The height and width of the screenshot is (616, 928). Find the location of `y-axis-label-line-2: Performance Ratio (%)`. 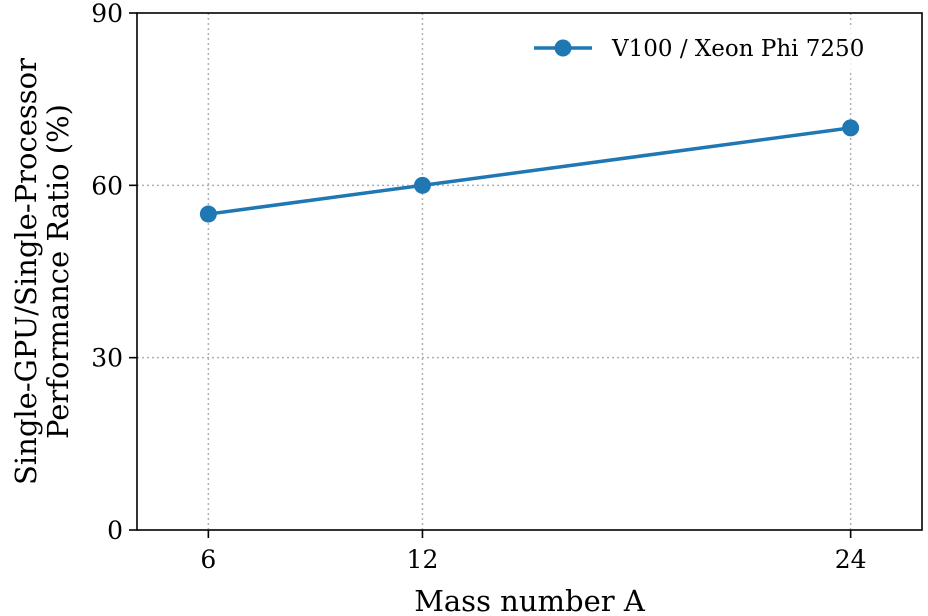

y-axis-label-line-2: Performance Ratio (%) is located at coordinates (58, 271).